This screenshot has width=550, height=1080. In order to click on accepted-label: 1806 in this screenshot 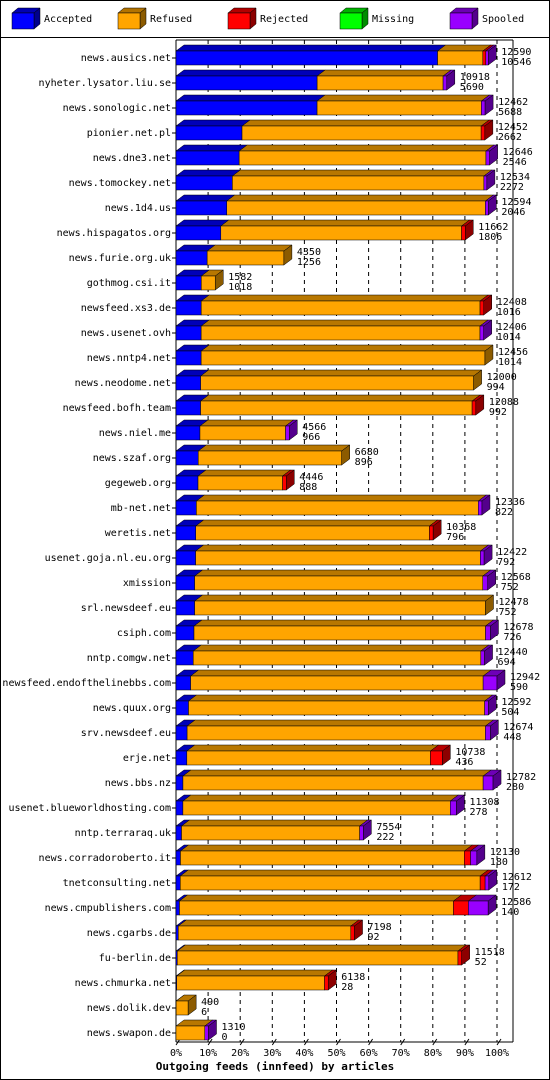, I will do `click(490, 237)`.